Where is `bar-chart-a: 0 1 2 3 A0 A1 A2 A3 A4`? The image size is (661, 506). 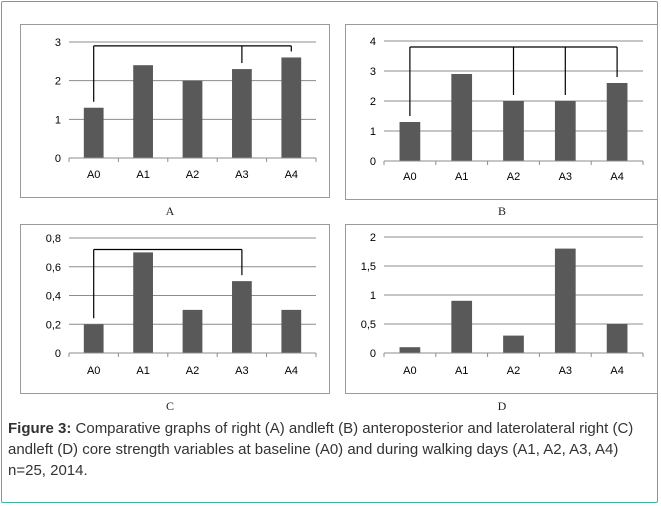 bar-chart-a: 0 1 2 3 A0 A1 A2 A3 A4 is located at coordinates (186, 109).